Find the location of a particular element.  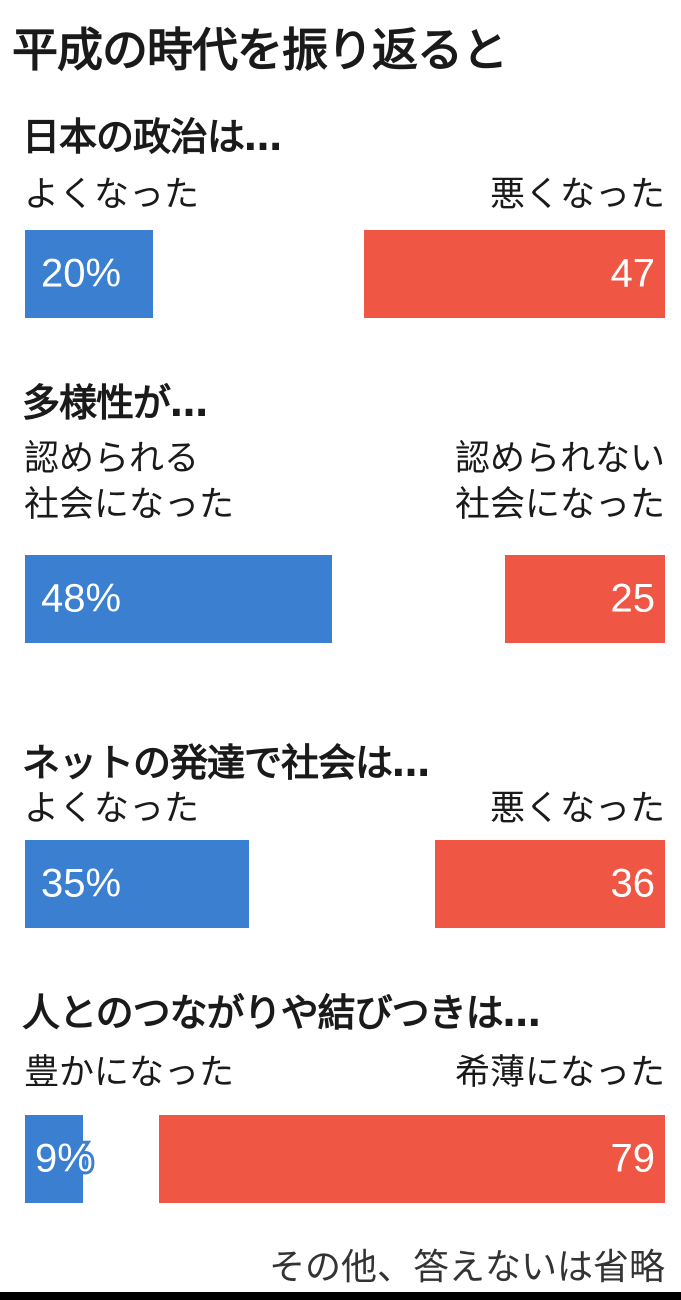

positive-bar: 20% is located at coordinates (89, 274).